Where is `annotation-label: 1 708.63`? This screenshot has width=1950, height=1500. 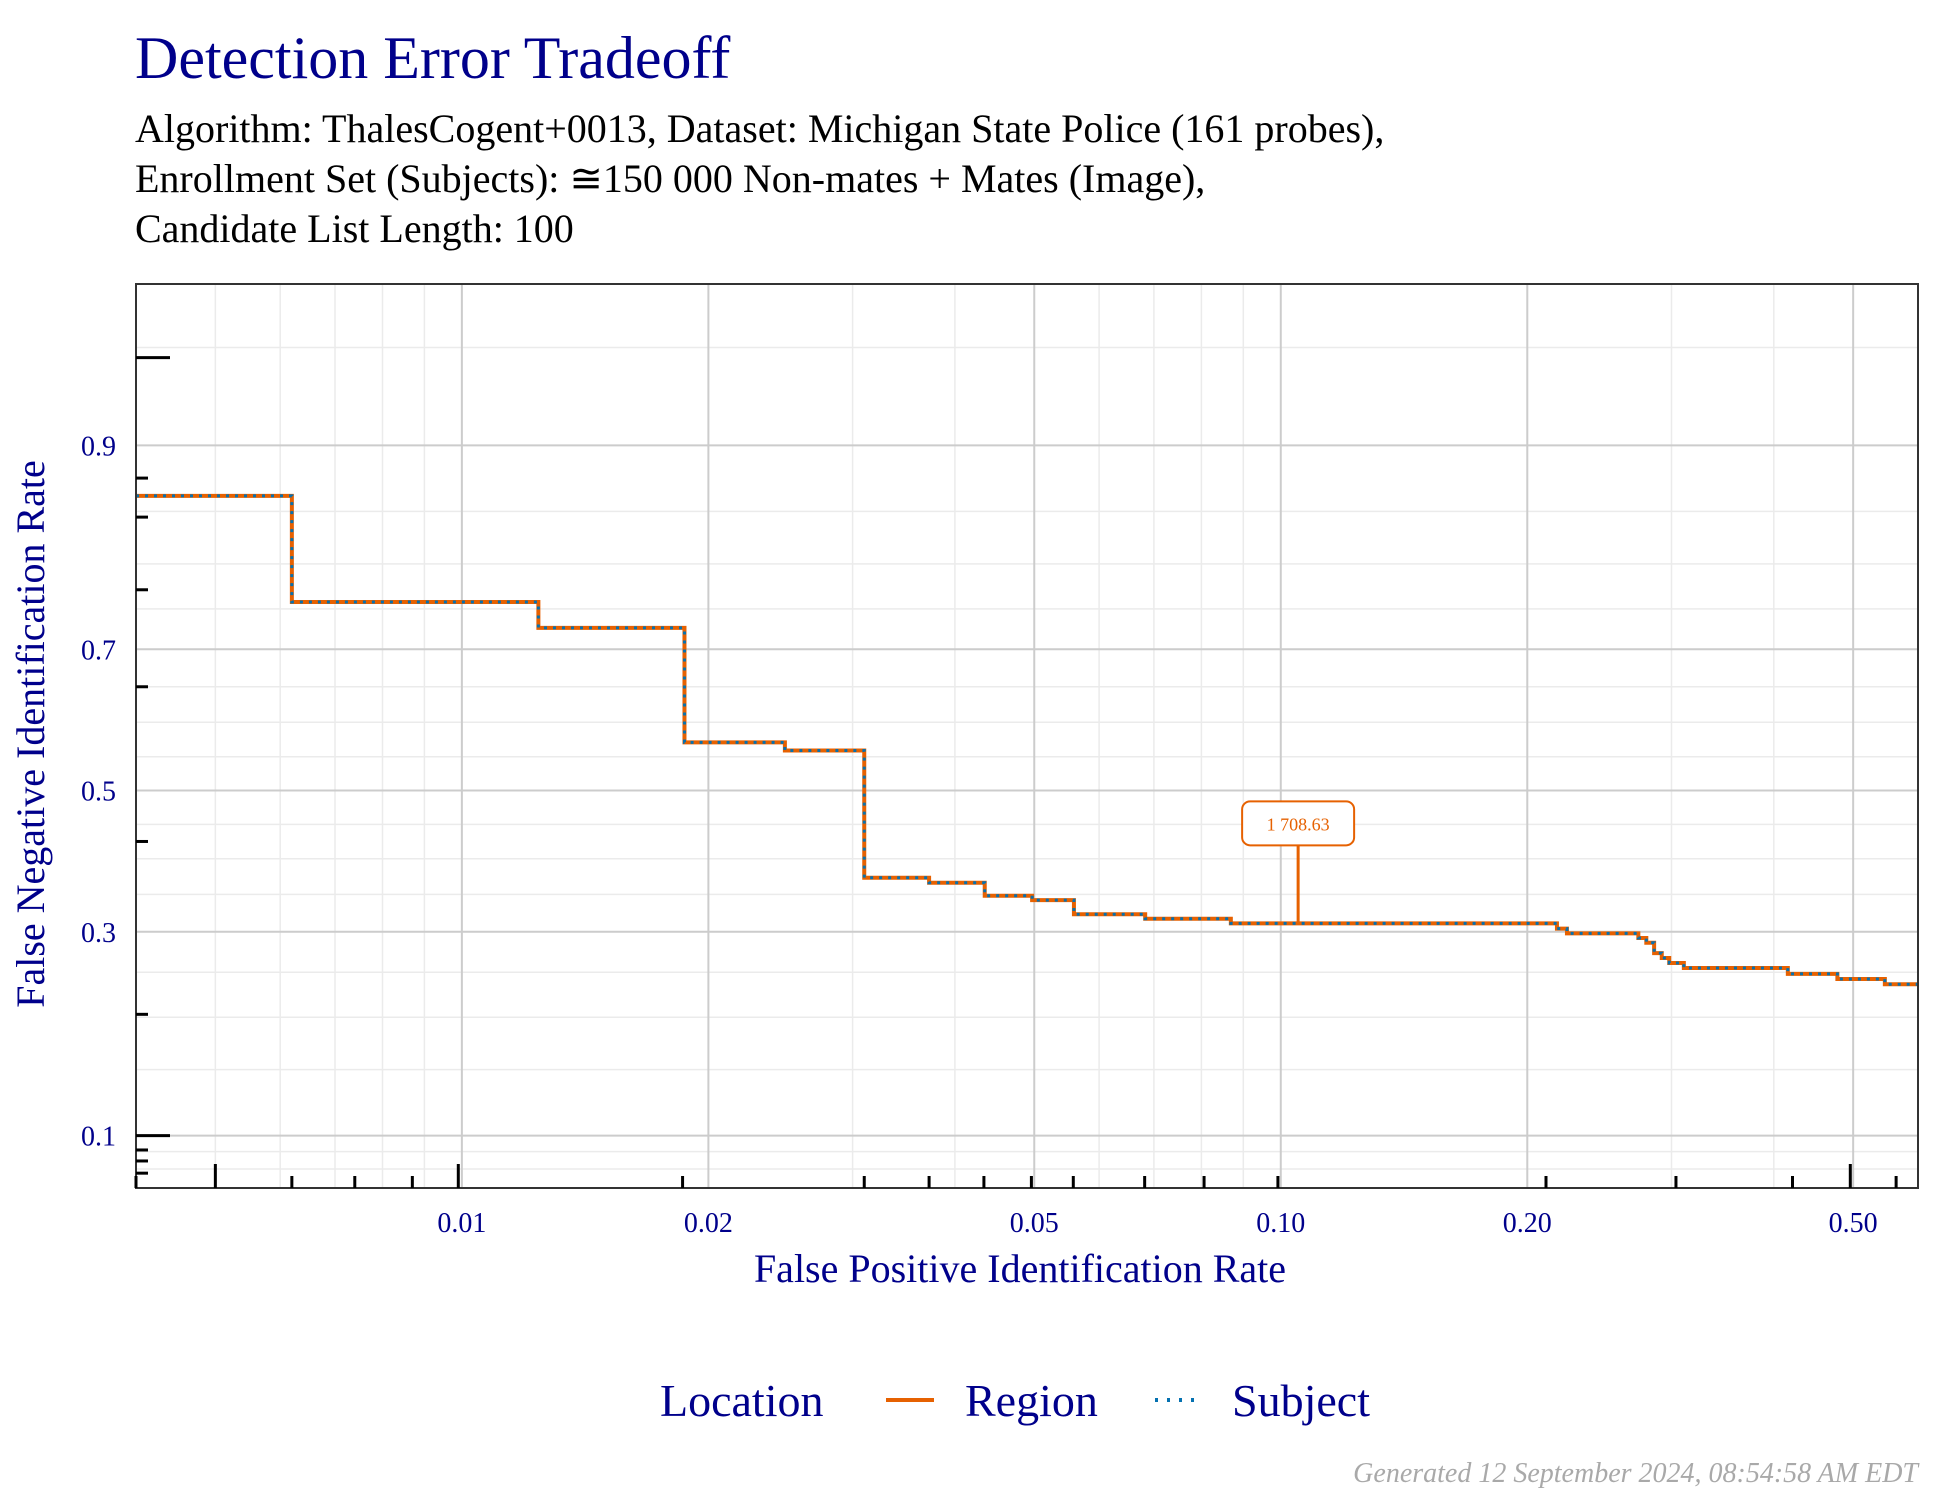
annotation-label: 1 708.63 is located at coordinates (1298, 824).